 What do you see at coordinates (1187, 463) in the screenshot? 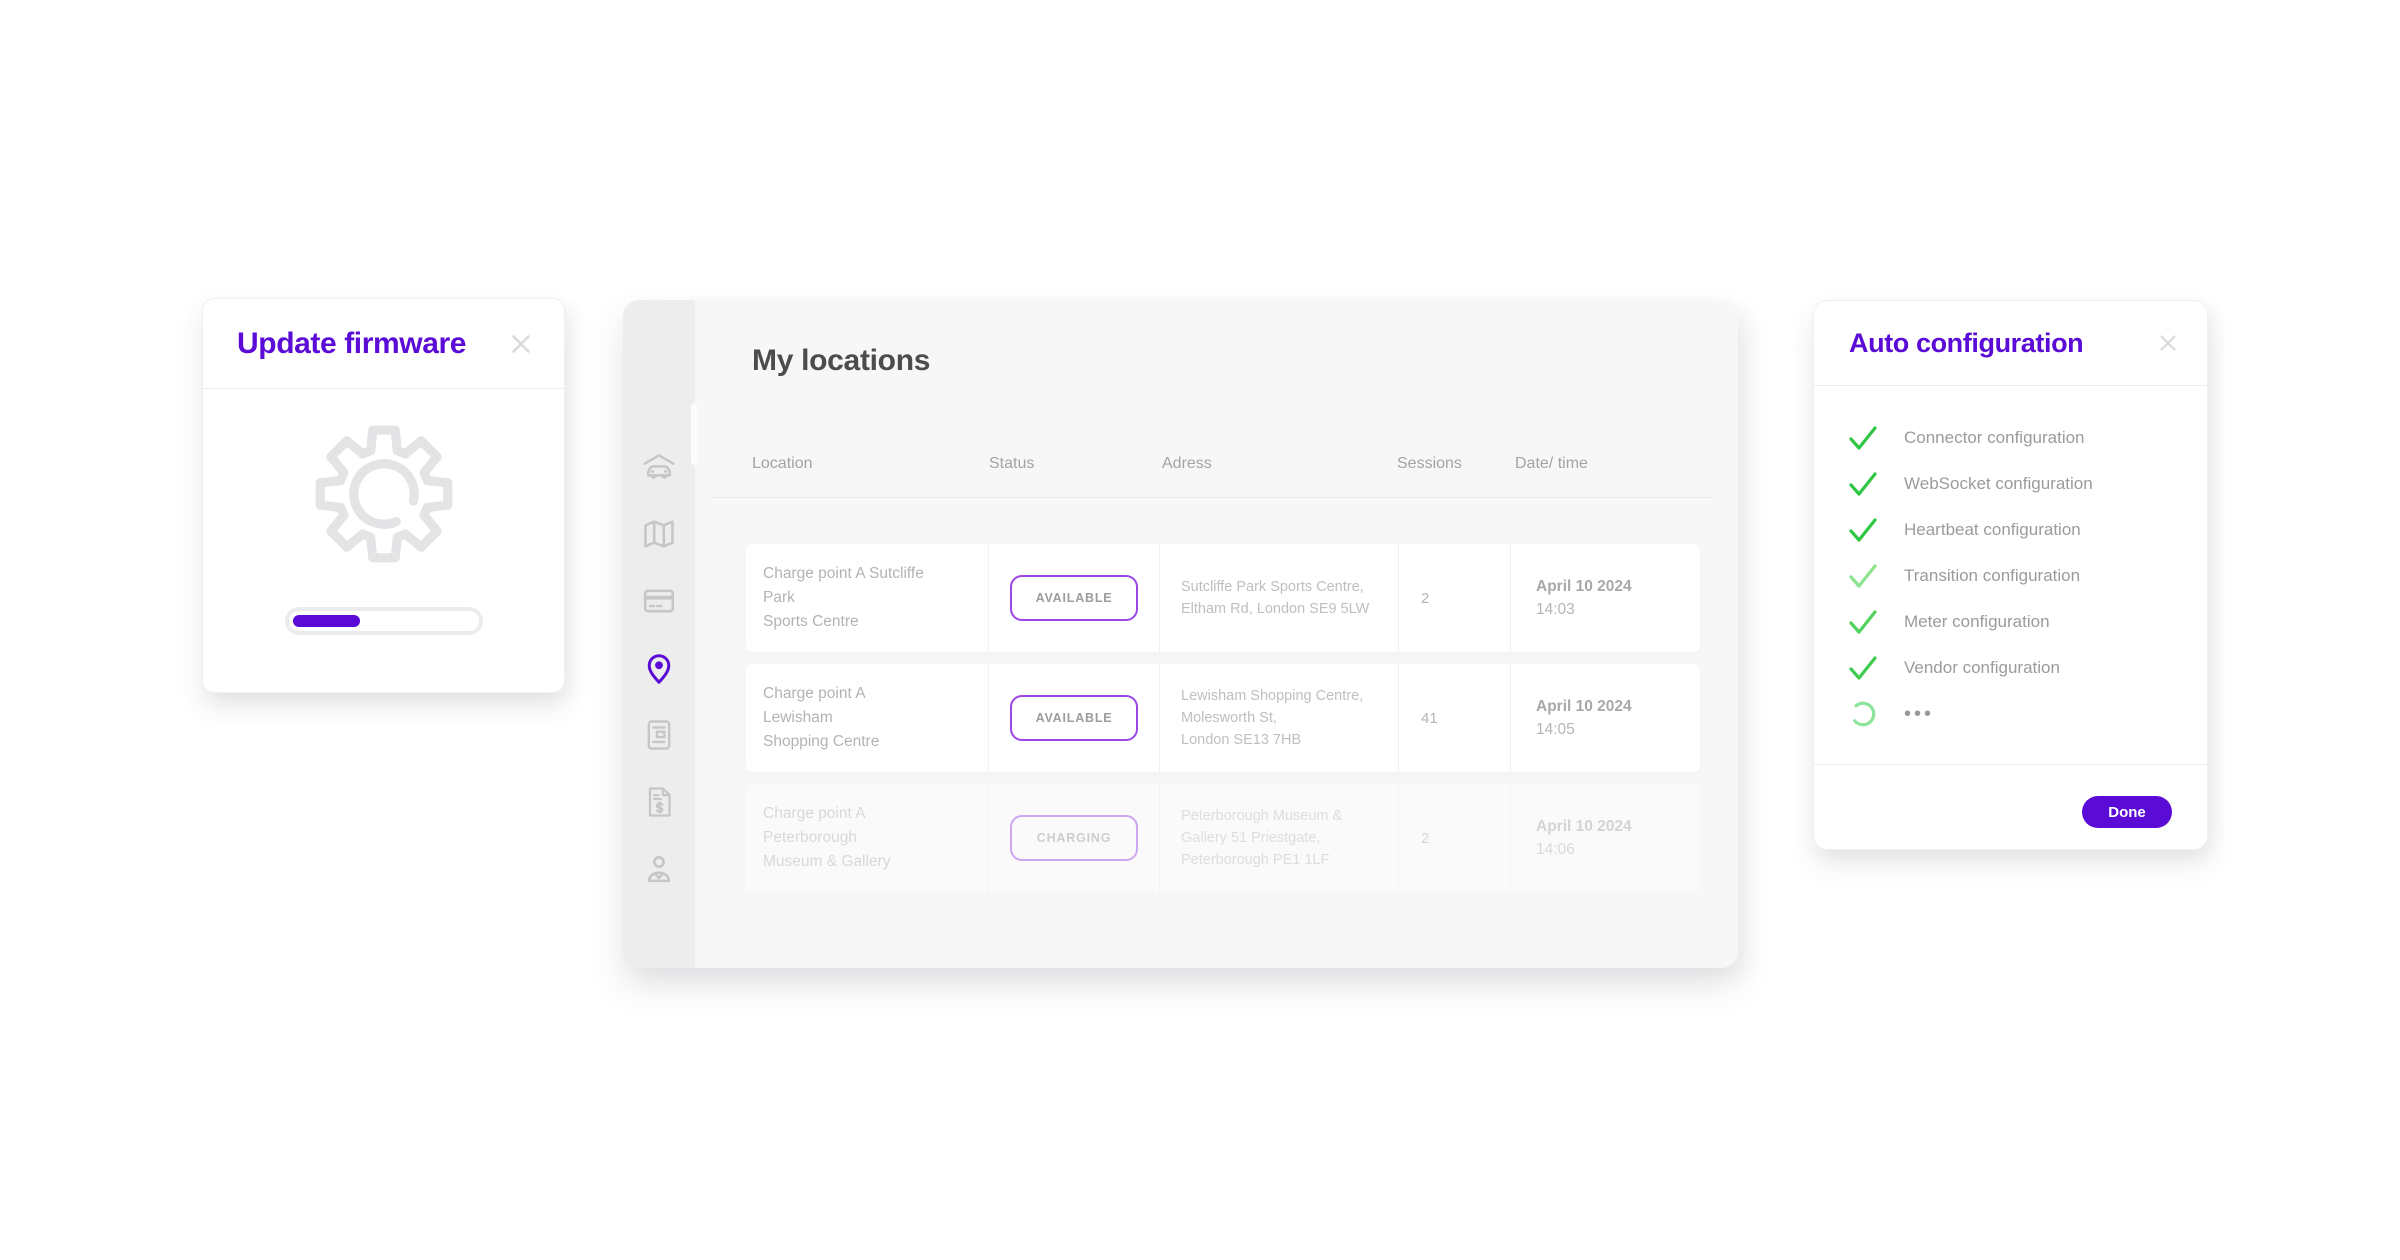
I see `column-header-adress: Adress` at bounding box center [1187, 463].